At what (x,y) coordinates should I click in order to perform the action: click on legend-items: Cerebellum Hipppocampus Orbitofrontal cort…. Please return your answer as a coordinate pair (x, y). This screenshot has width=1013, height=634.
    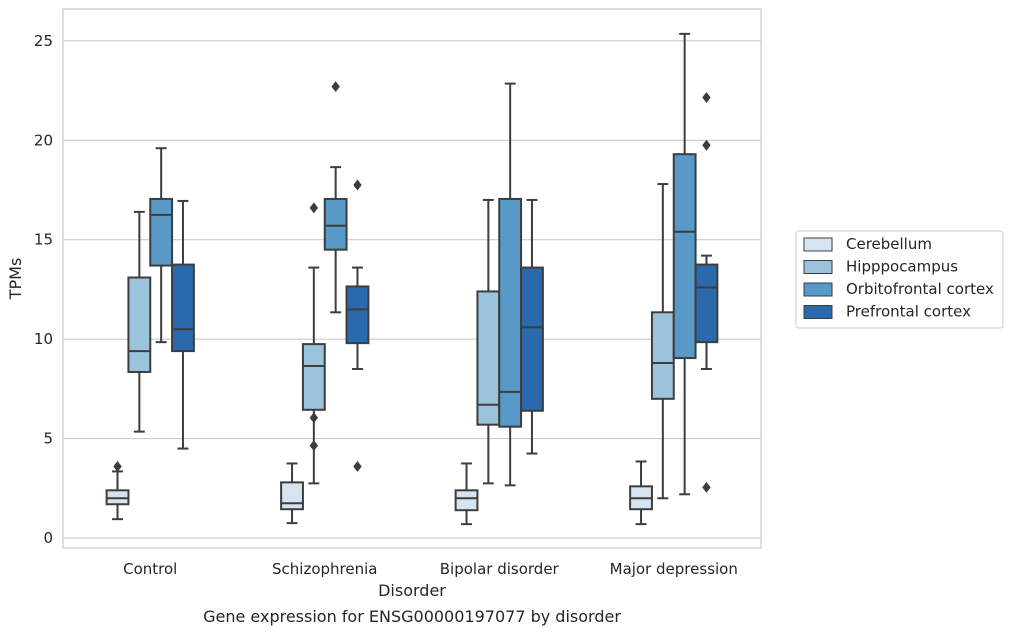
    Looking at the image, I should click on (898, 278).